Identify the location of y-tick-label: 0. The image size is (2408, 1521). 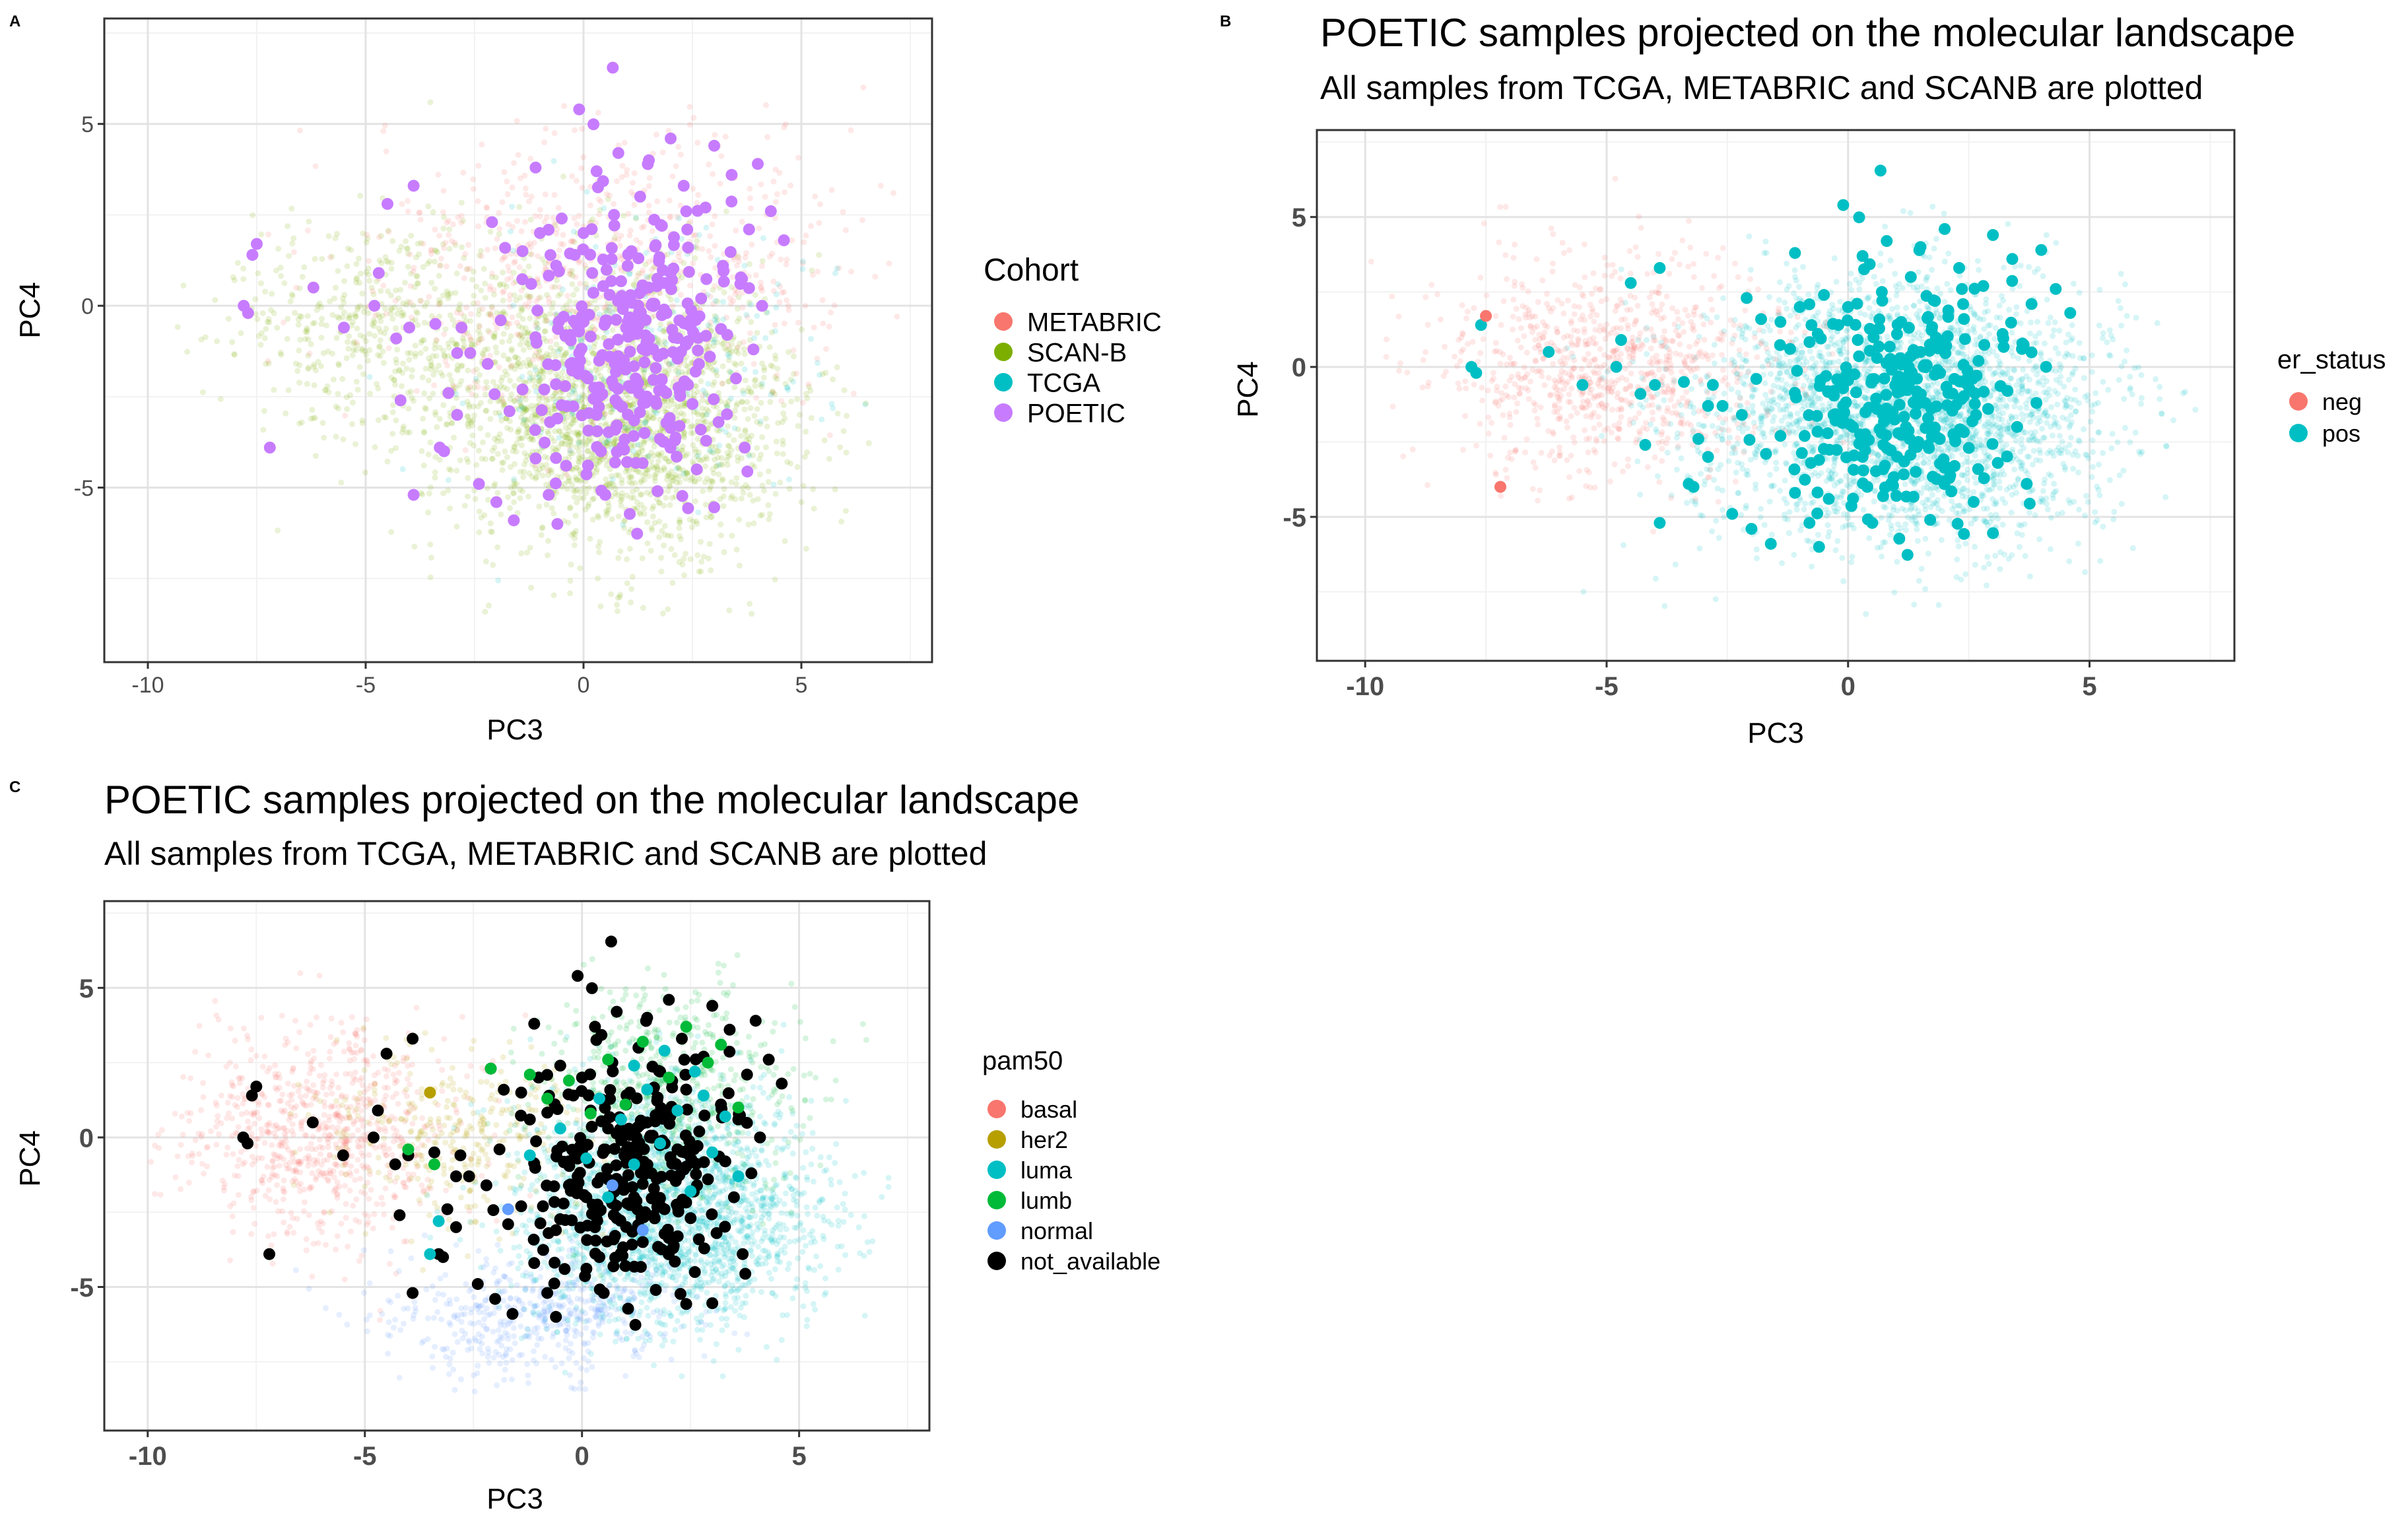
(87, 306).